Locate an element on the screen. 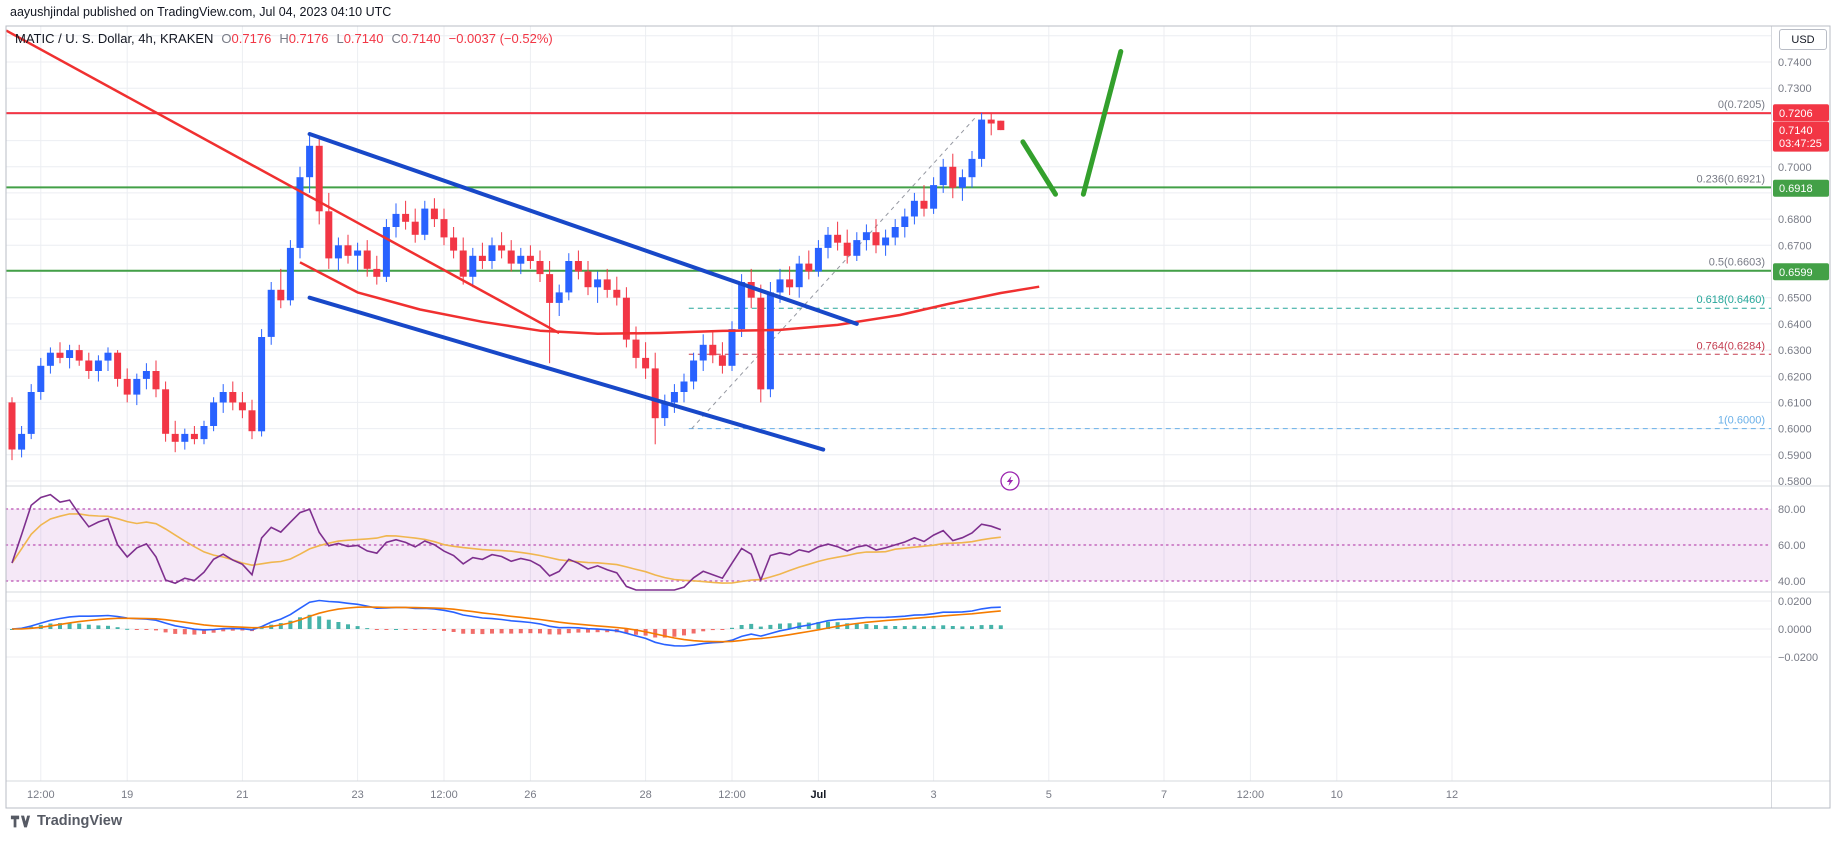  countdown-timer: 03:47:25 is located at coordinates (1800, 144).